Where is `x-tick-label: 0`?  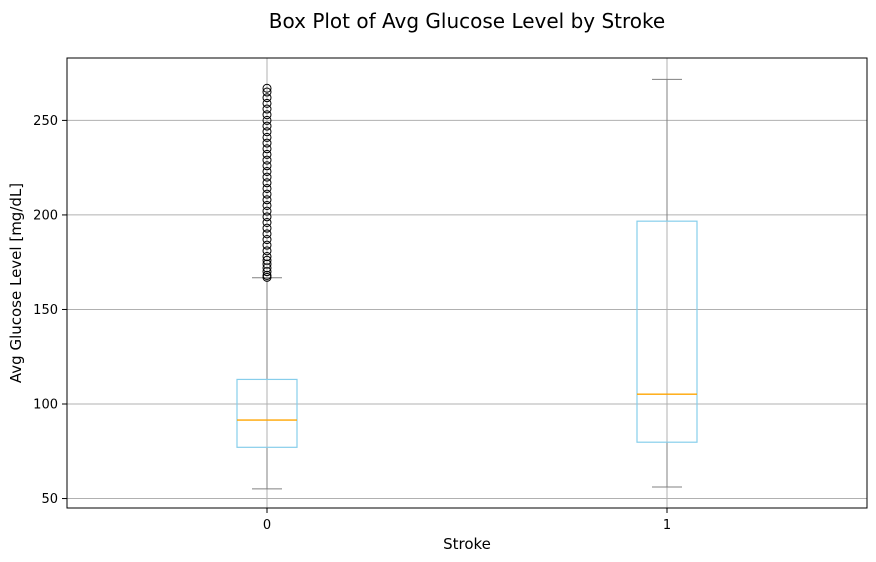
x-tick-label: 0 is located at coordinates (267, 525).